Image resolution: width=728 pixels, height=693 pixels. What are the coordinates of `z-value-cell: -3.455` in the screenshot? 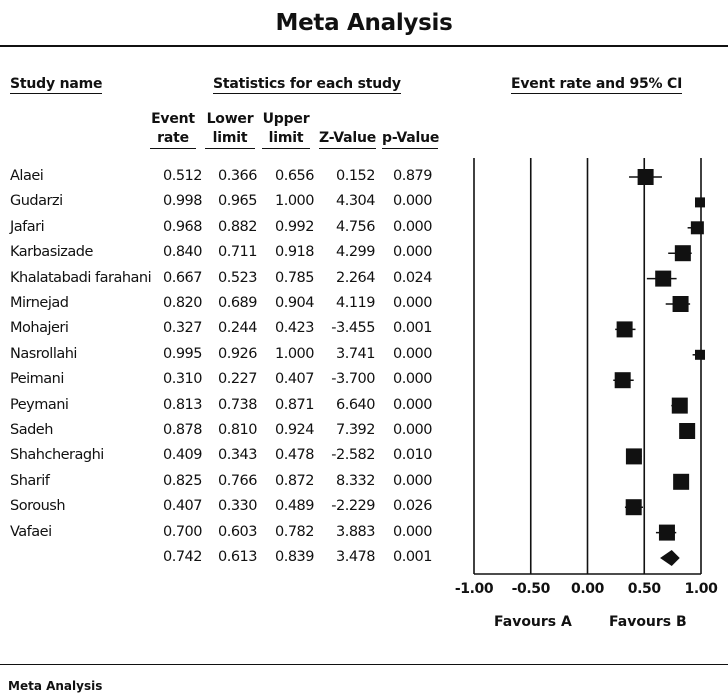 It's located at (353, 328).